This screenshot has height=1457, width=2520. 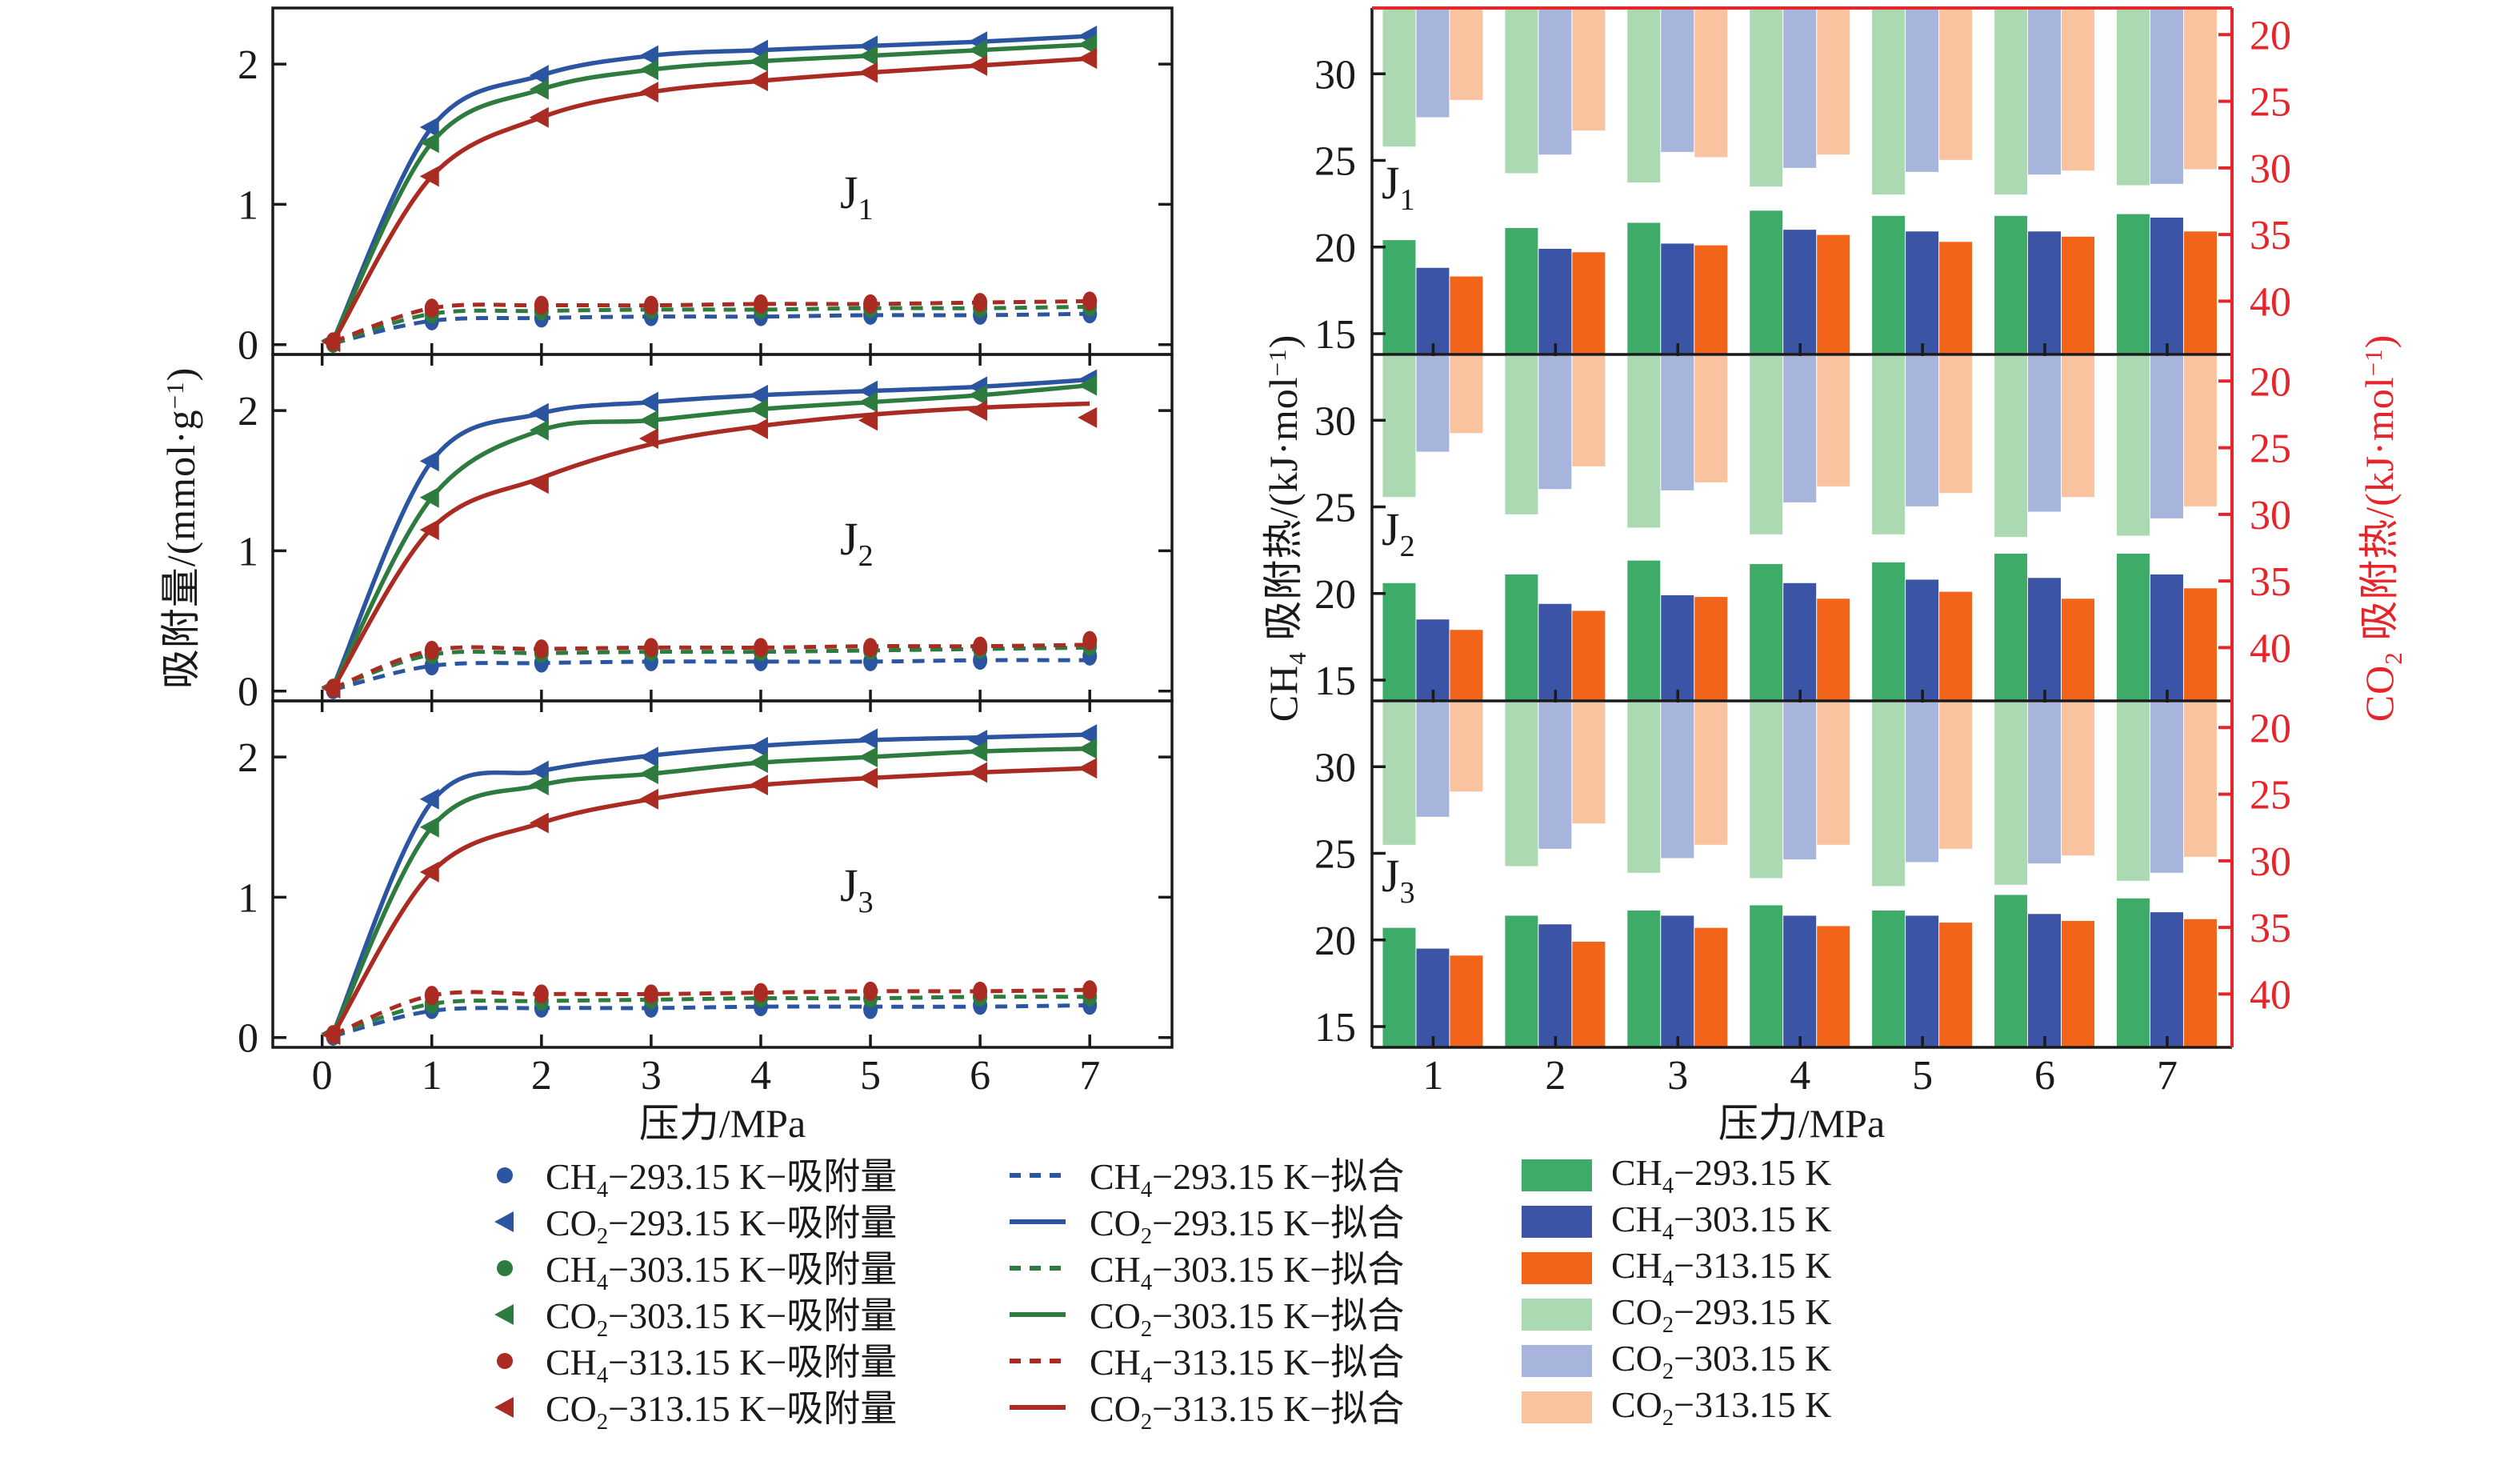 What do you see at coordinates (722, 1179) in the screenshot?
I see `legend-label: CH4−293.15 K−吸附量` at bounding box center [722, 1179].